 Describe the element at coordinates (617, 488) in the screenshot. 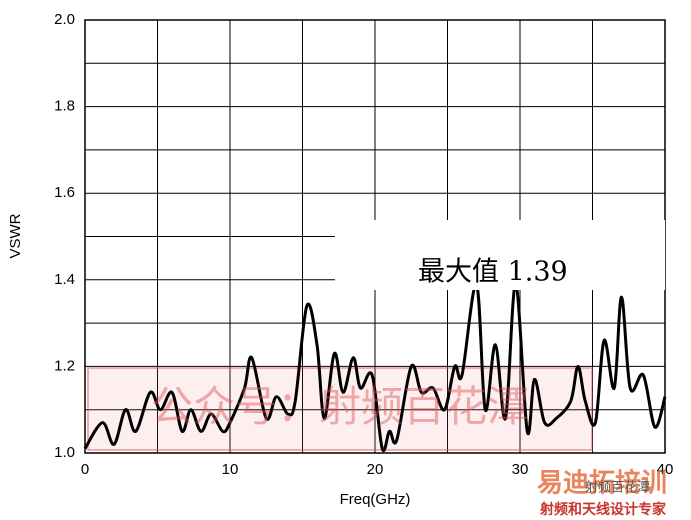

I see `logo-account: 射频百花潭` at that location.